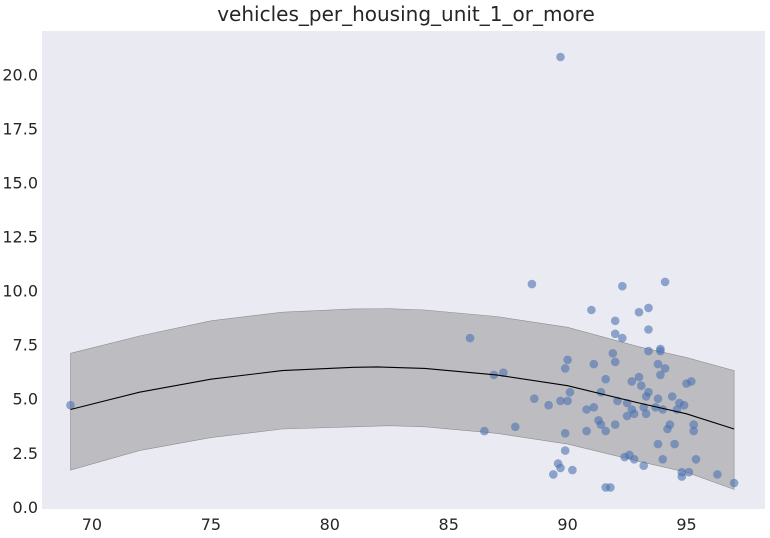  Describe the element at coordinates (330, 524) in the screenshot. I see `x-tick-label: 80` at that location.